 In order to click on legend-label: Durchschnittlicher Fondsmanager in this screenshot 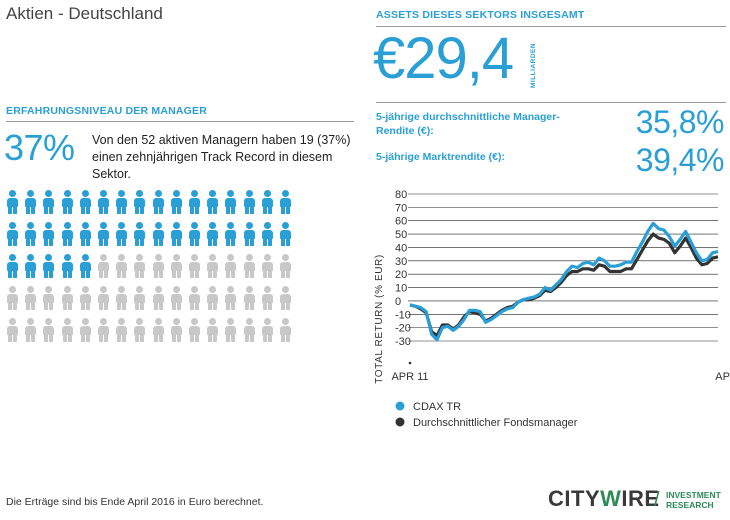, I will do `click(495, 423)`.